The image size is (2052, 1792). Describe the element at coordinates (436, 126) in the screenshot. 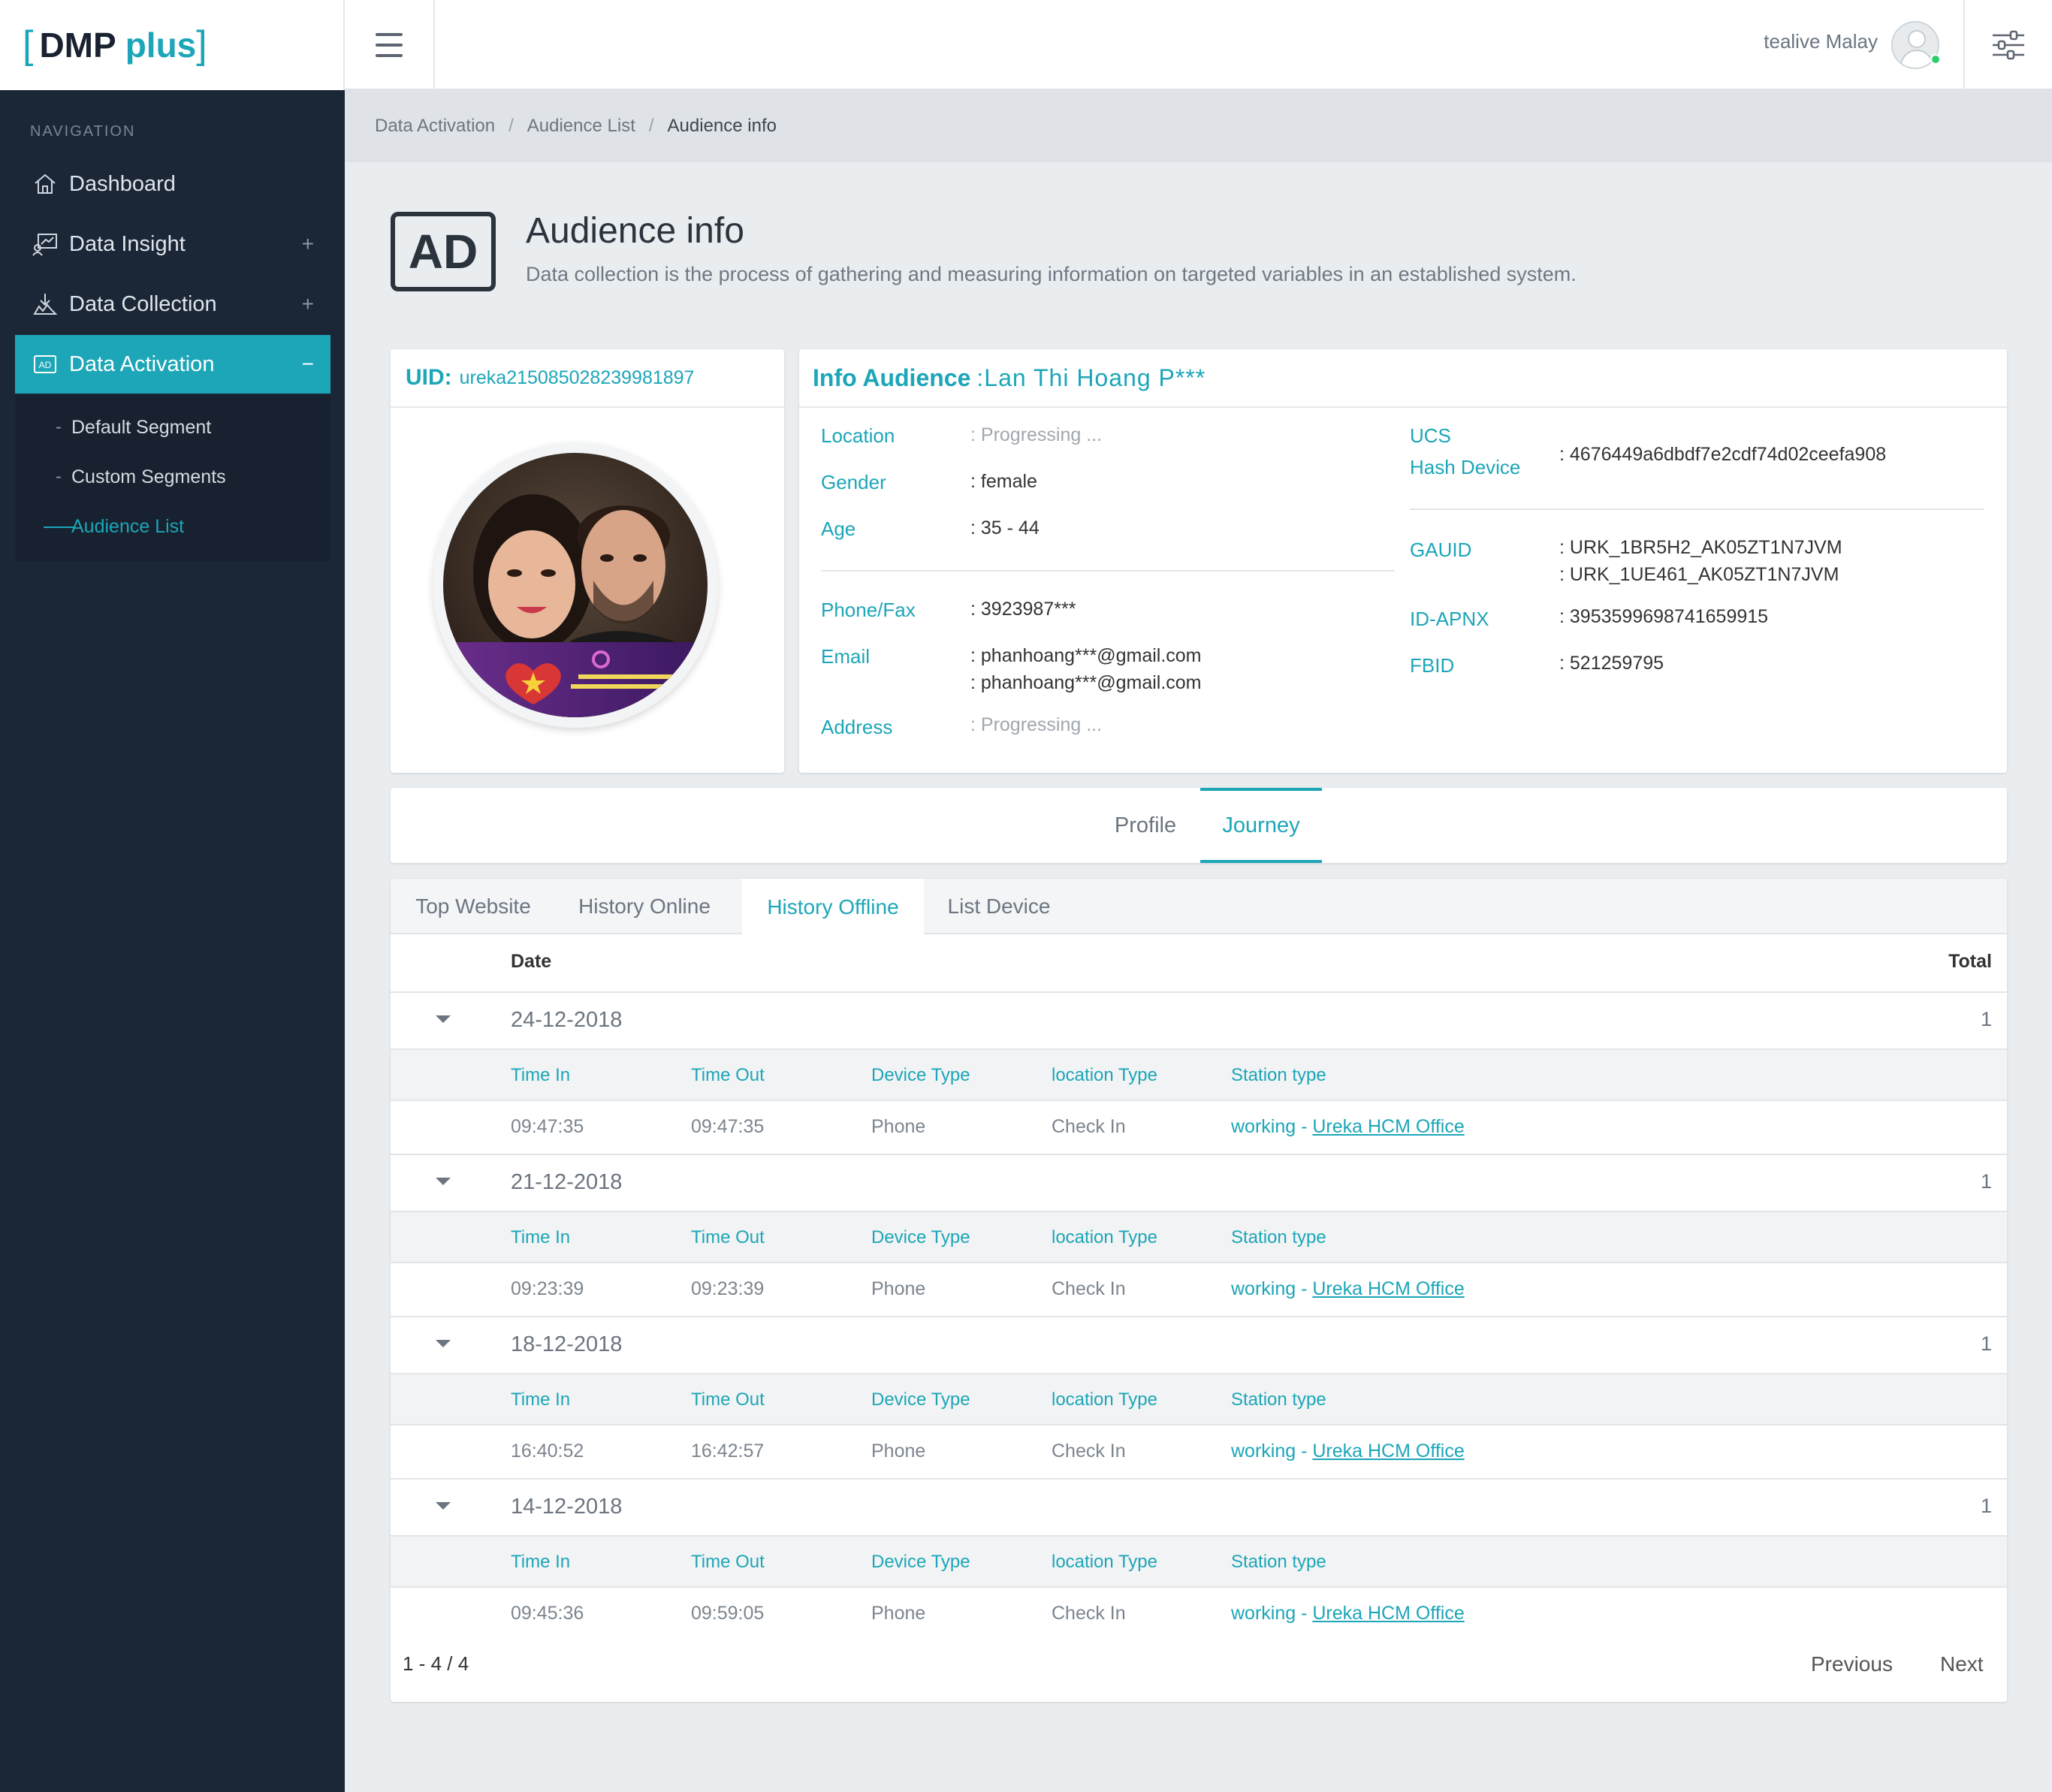

I see `breadcrumb-link-data-activation: Data Activation` at that location.